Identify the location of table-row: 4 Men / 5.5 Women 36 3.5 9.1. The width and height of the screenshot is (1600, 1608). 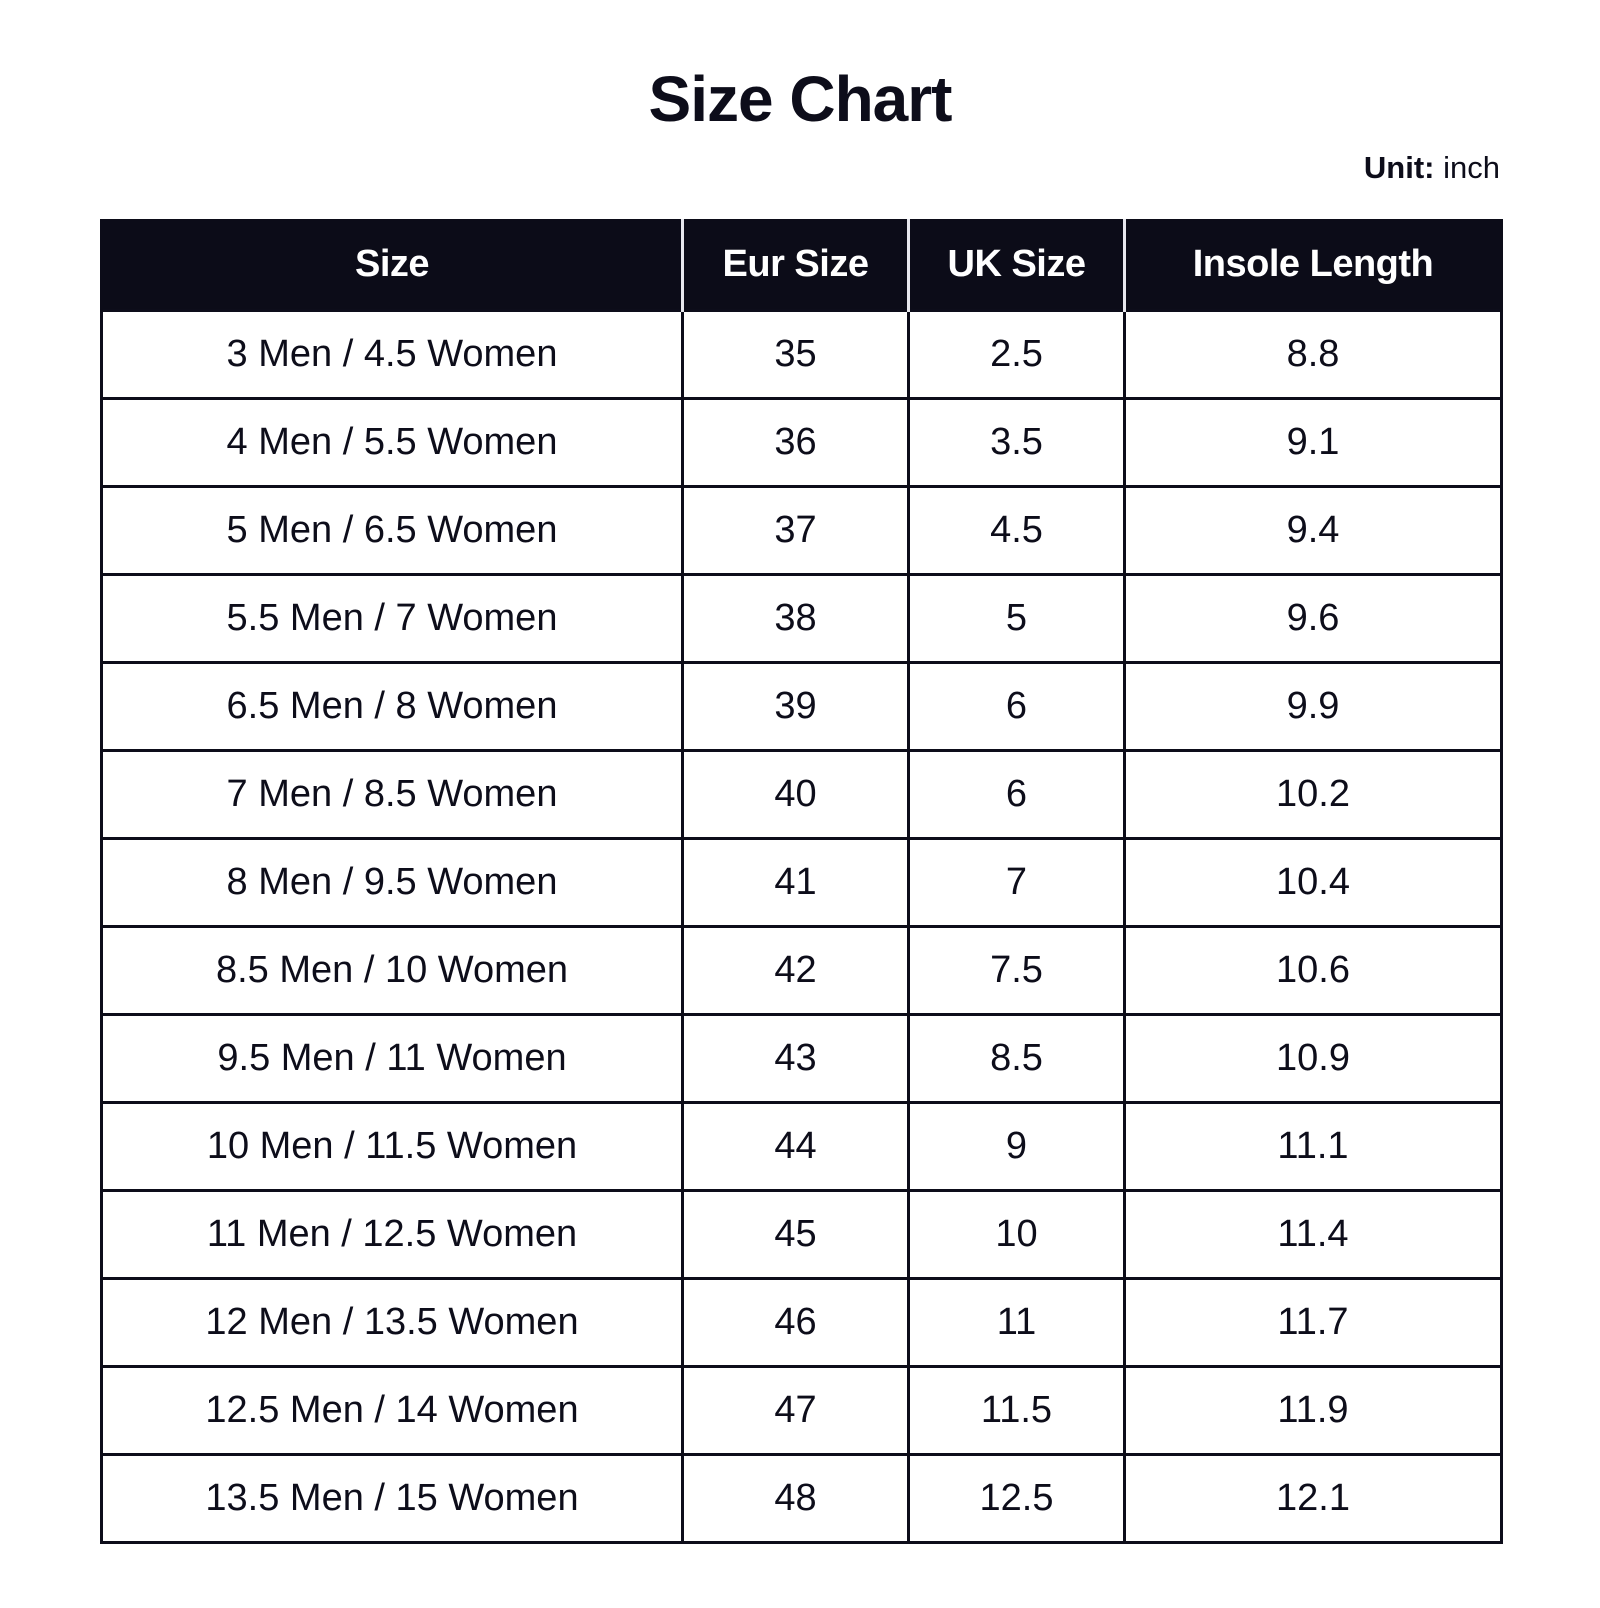
(801, 442).